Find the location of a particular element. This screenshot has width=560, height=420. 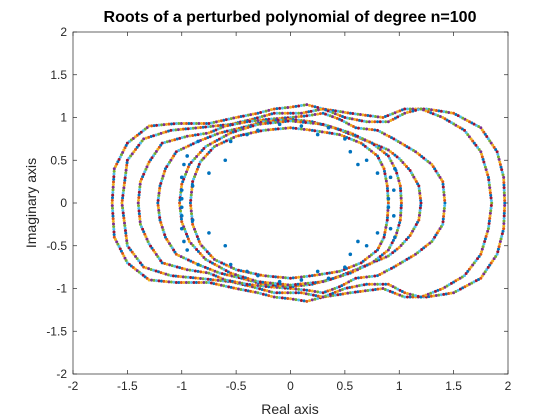

x-tick-label: 1 is located at coordinates (399, 386).